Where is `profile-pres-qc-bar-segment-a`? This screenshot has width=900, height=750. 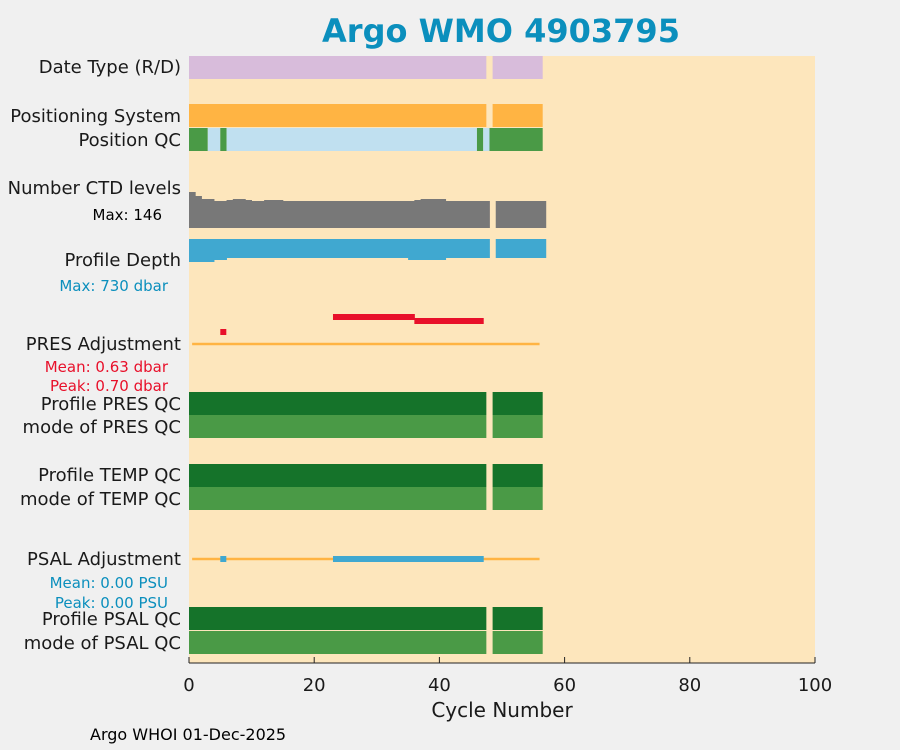
profile-pres-qc-bar-segment-a is located at coordinates (338, 403).